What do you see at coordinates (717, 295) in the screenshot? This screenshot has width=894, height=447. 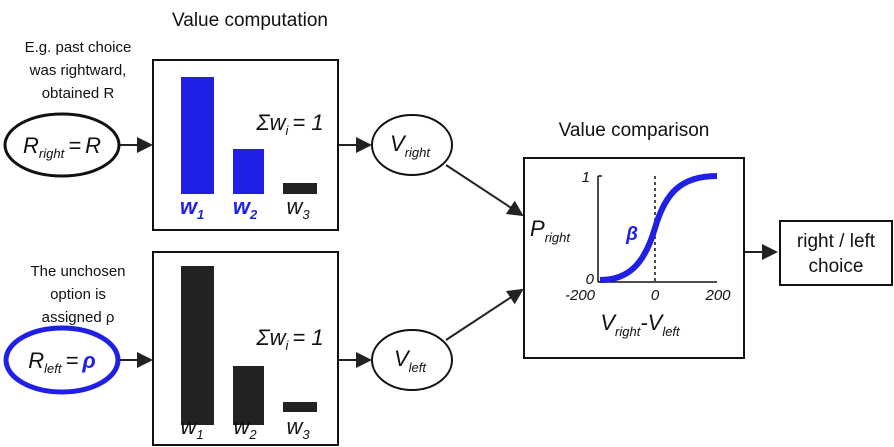 I see `x-tick: 200` at bounding box center [717, 295].